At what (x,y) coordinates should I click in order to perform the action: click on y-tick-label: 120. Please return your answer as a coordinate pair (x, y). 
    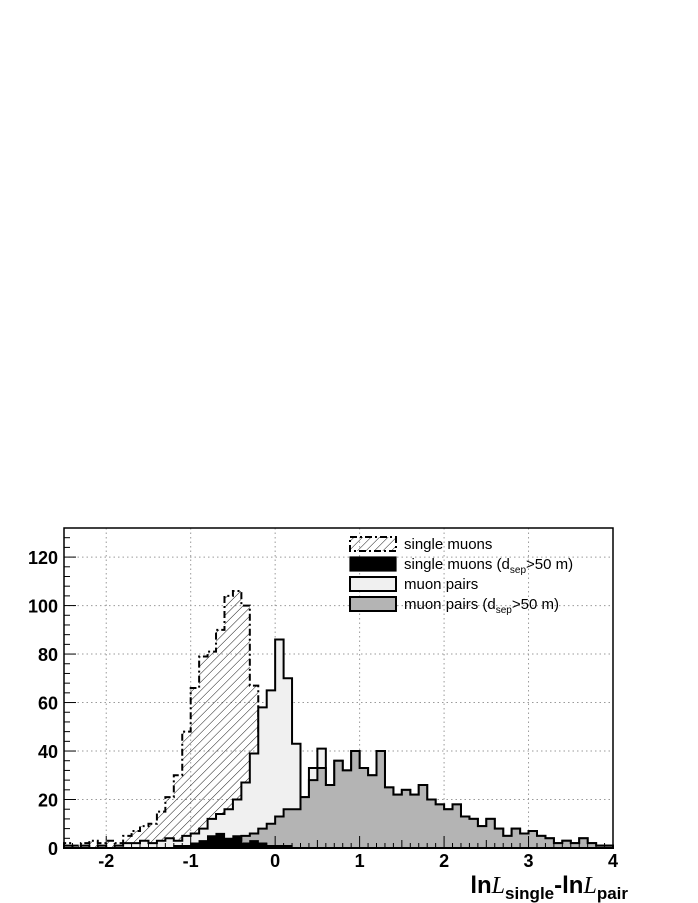
    Looking at the image, I should click on (43, 558).